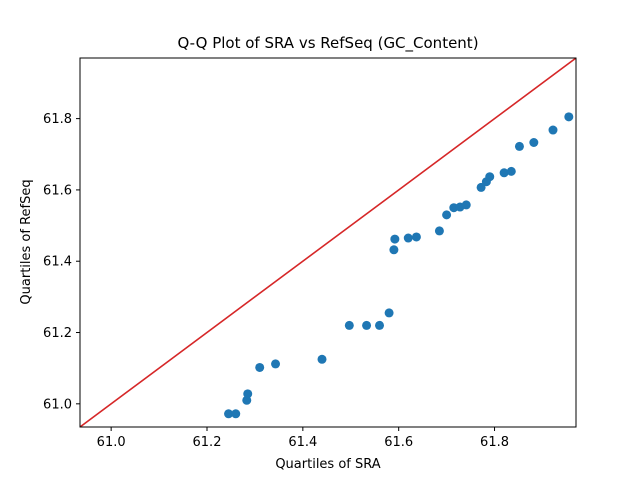 This screenshot has height=480, width=640. I want to click on x-axis-label: Quartiles of SRA, so click(327, 464).